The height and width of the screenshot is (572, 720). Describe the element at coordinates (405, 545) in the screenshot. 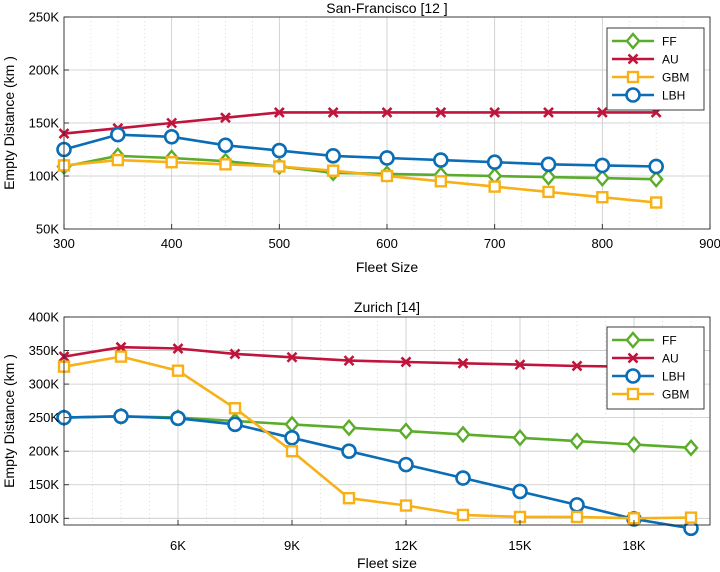

I see `x-tick-label: 12K` at that location.